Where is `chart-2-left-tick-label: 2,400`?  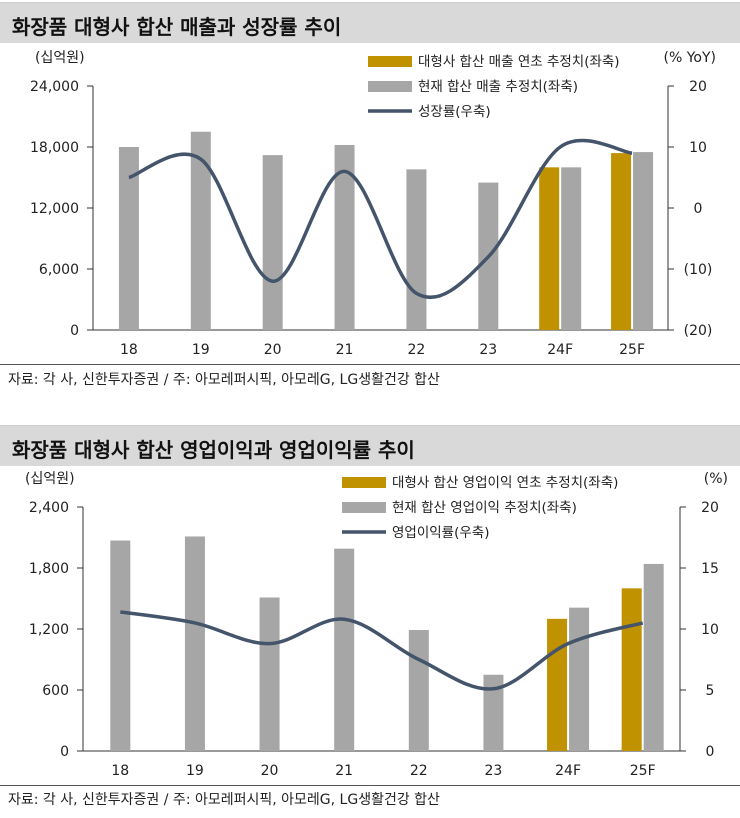 chart-2-left-tick-label: 2,400 is located at coordinates (49, 508).